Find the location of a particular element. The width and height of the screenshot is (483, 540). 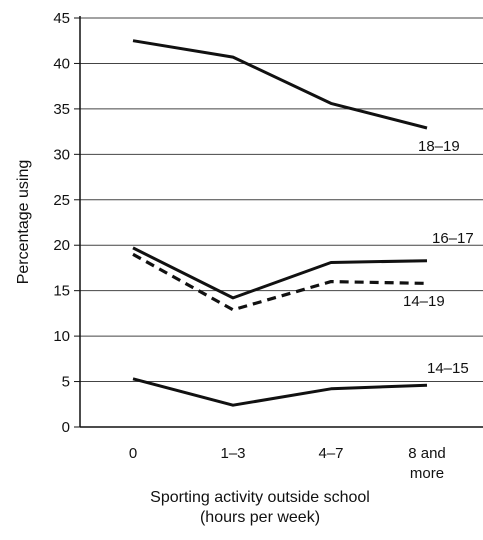

y-tick-label-15: 15 is located at coordinates (61, 291).